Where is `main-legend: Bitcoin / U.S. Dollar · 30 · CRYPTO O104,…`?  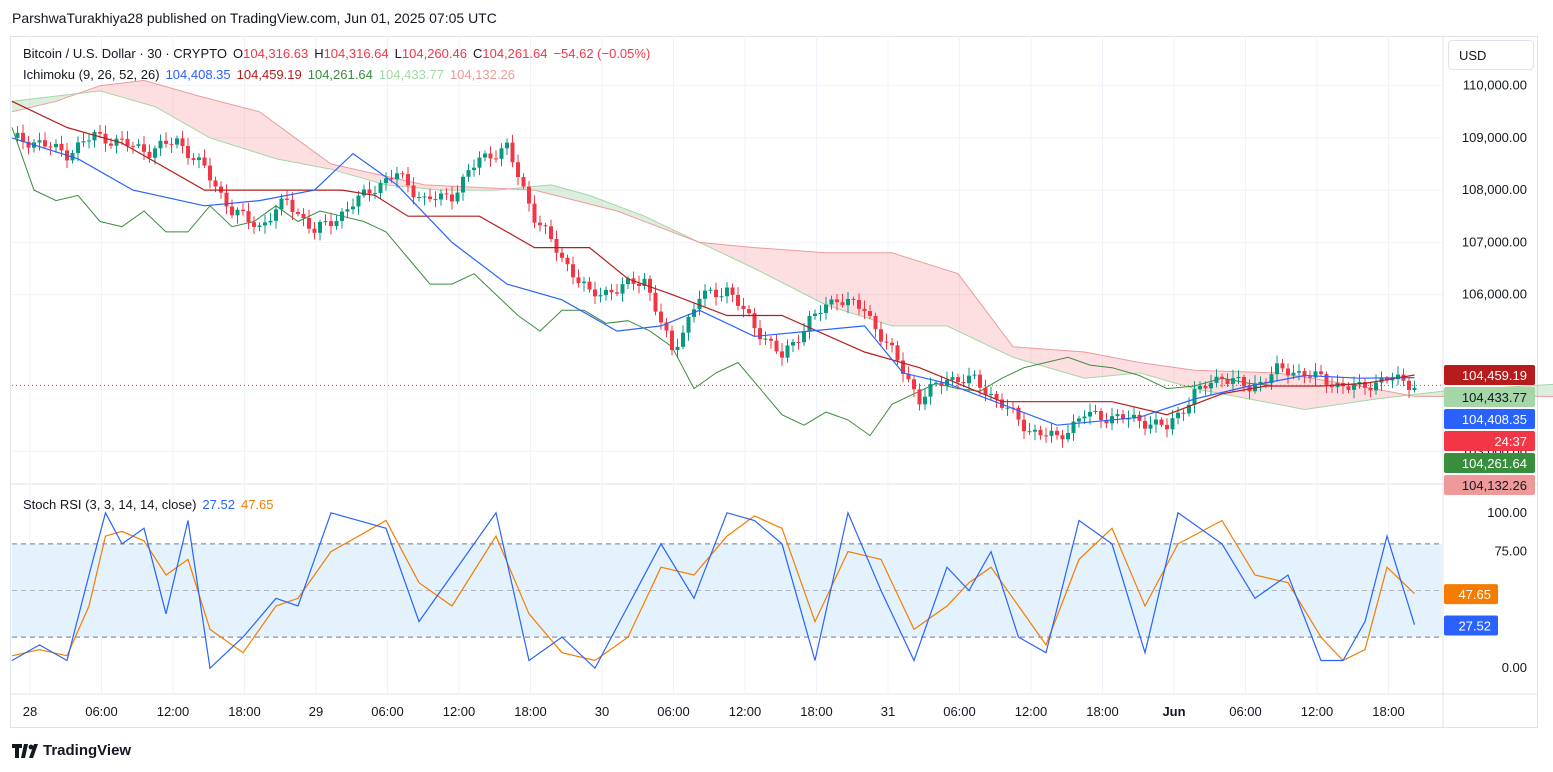
main-legend: Bitcoin / U.S. Dollar · 30 · CRYPTO O104,… is located at coordinates (339, 53).